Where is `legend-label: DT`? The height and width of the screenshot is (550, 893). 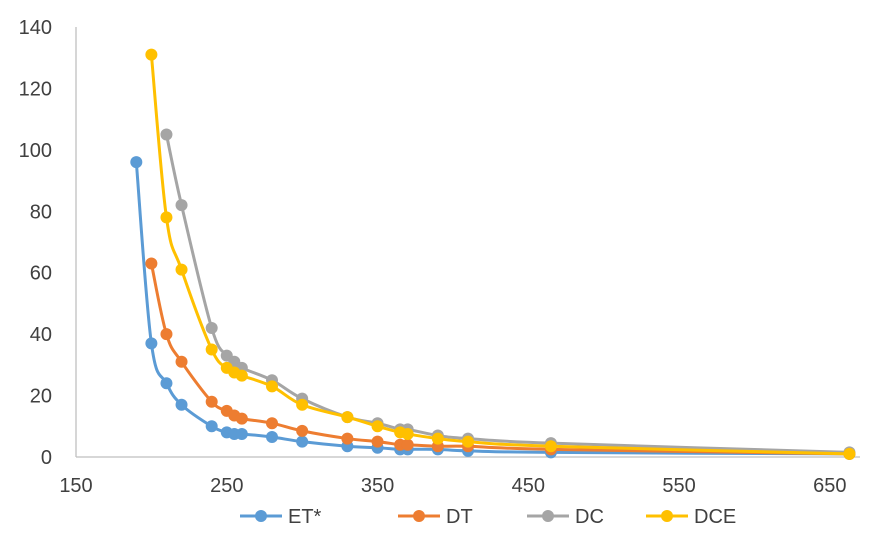 legend-label: DT is located at coordinates (459, 517).